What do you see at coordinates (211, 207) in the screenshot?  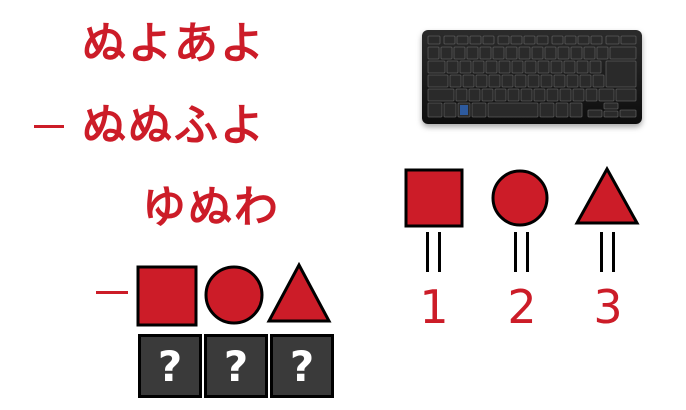 I see `kana-line-3: ゆぬわ` at bounding box center [211, 207].